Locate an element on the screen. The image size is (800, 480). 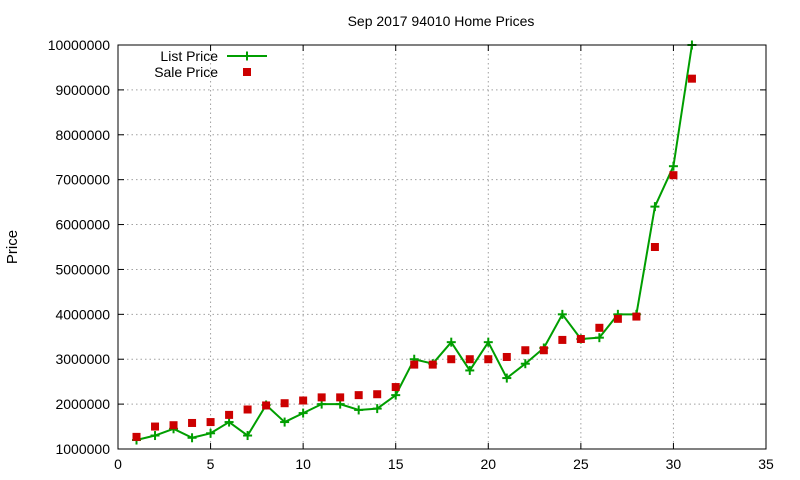
x-tick-label: 20 is located at coordinates (488, 464).